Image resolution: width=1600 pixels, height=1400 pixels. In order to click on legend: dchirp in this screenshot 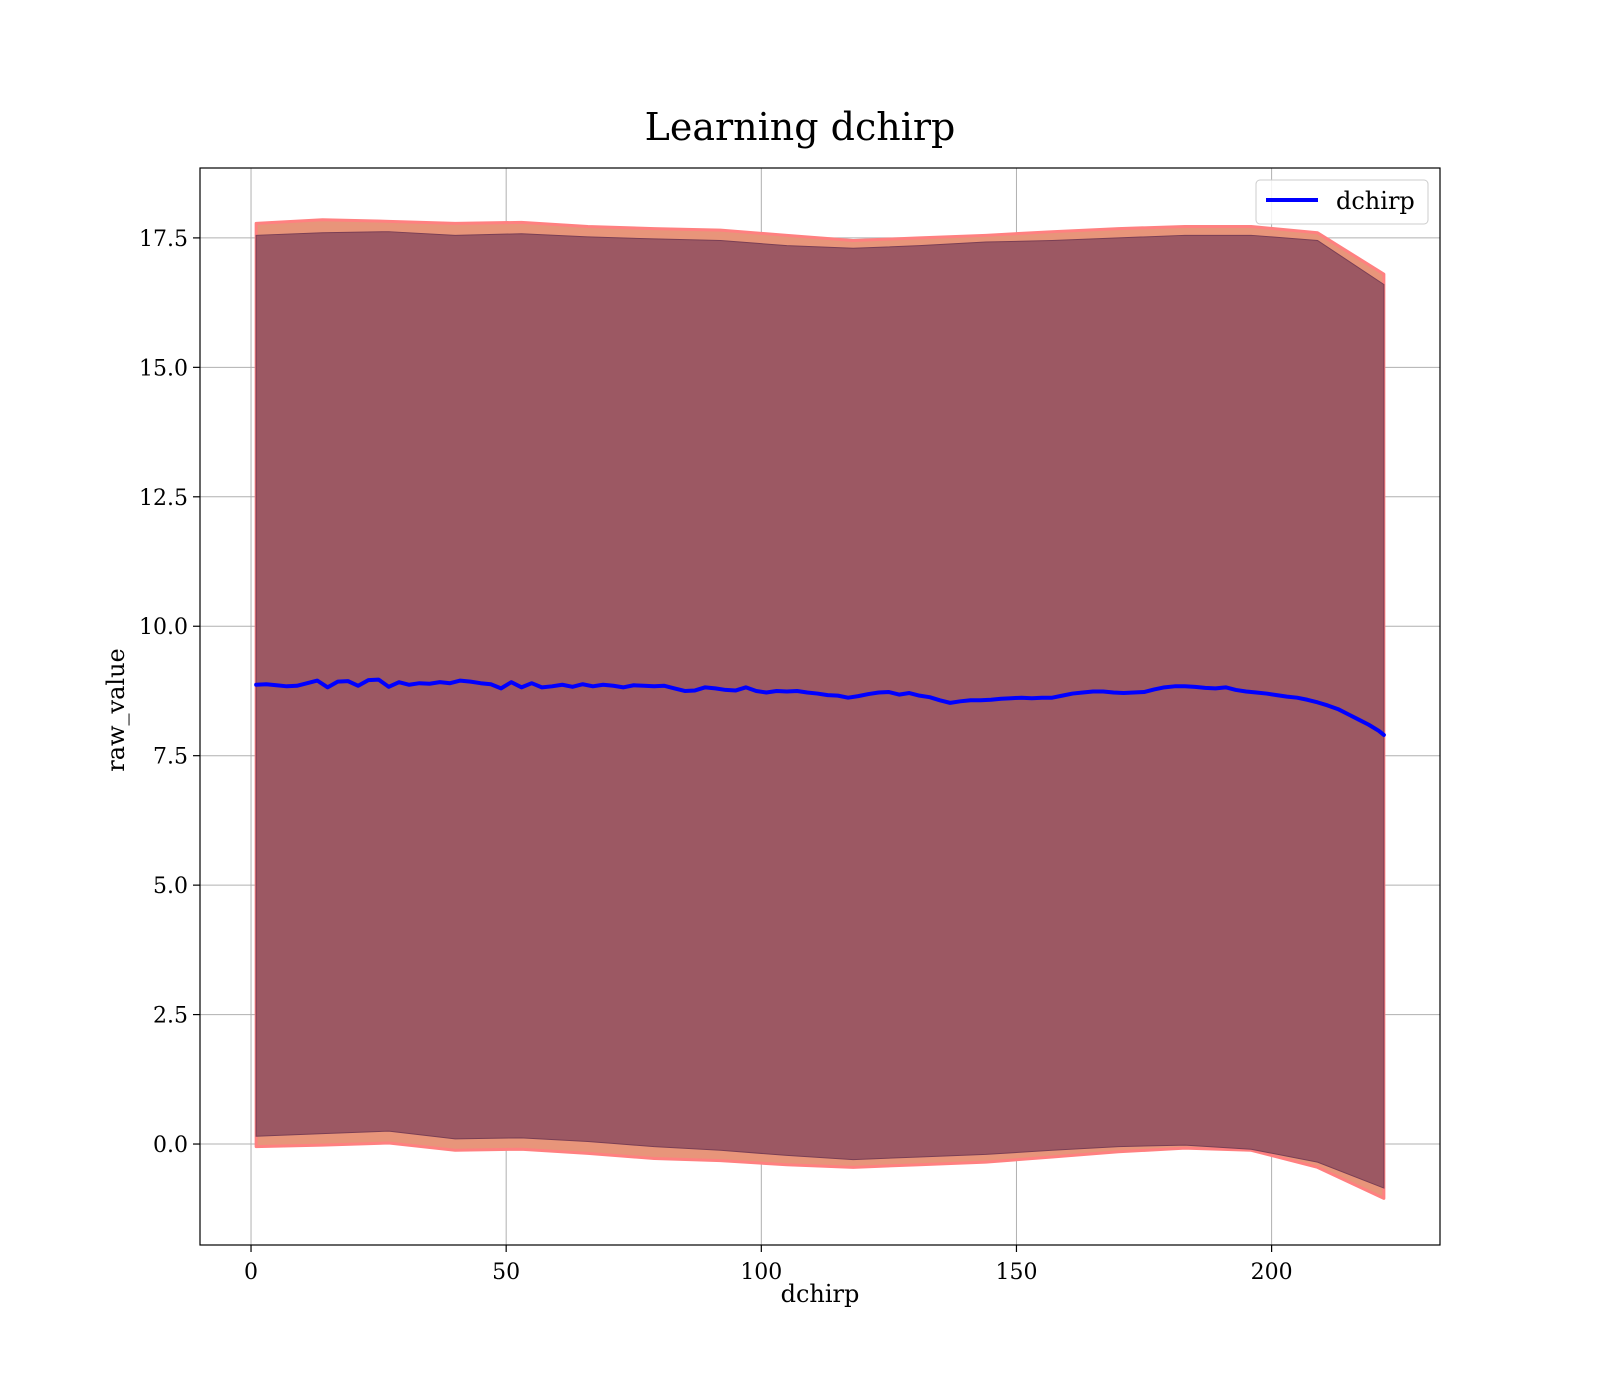, I will do `click(1342, 202)`.